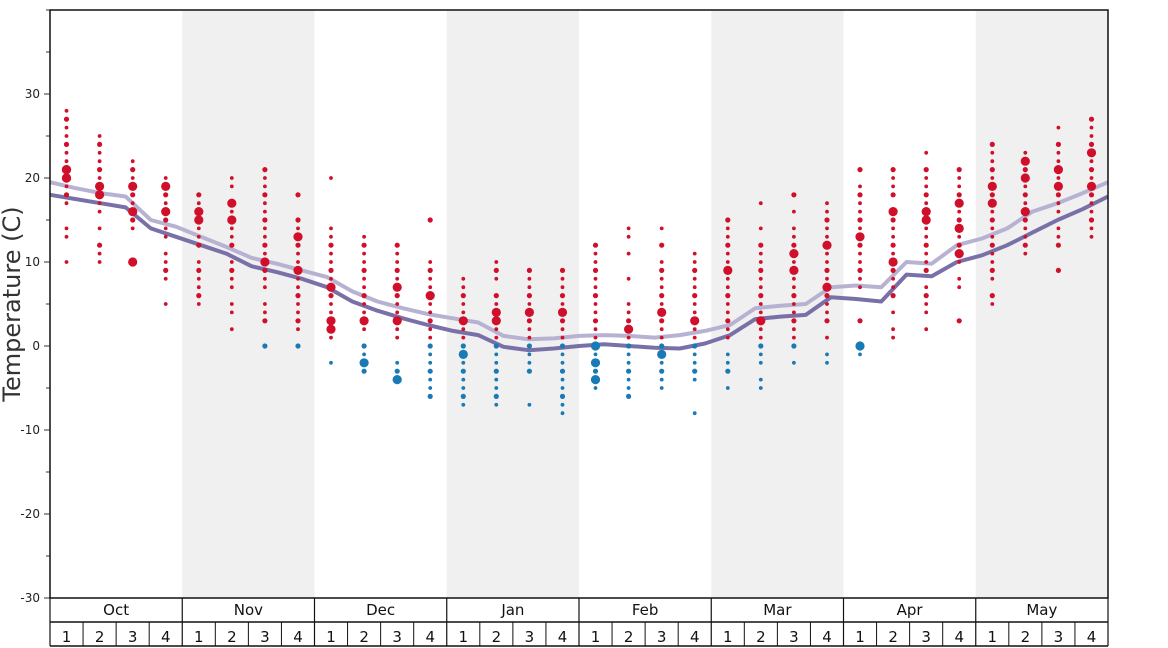 This screenshot has height=648, width=1168. I want to click on month-label-Dec: Dec, so click(380, 610).